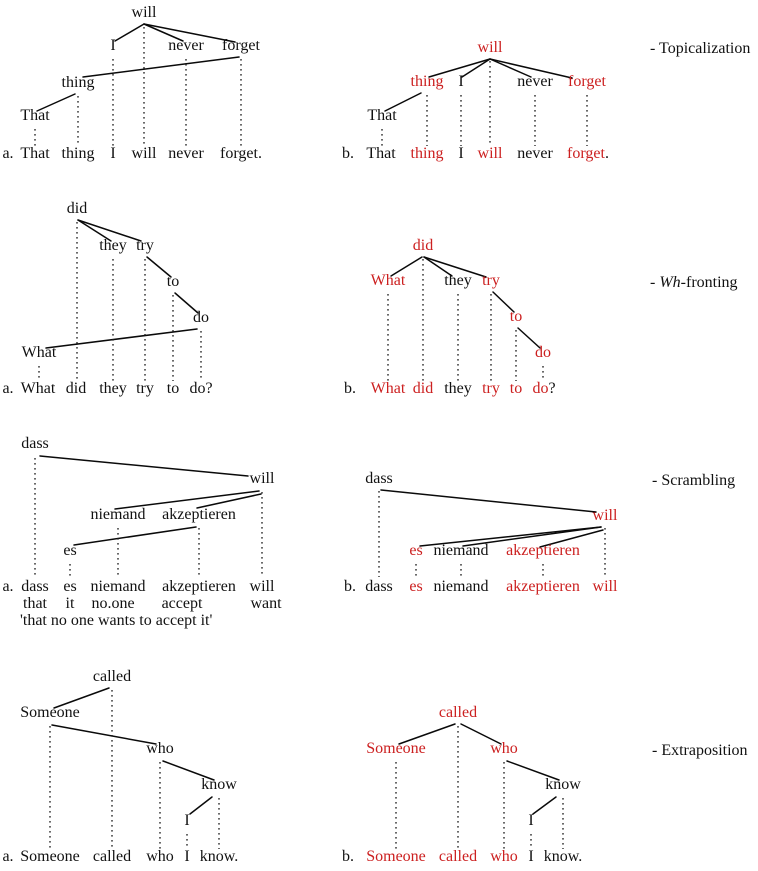 The height and width of the screenshot is (871, 758). I want to click on sentence-word-topicalization-b: never, so click(535, 153).